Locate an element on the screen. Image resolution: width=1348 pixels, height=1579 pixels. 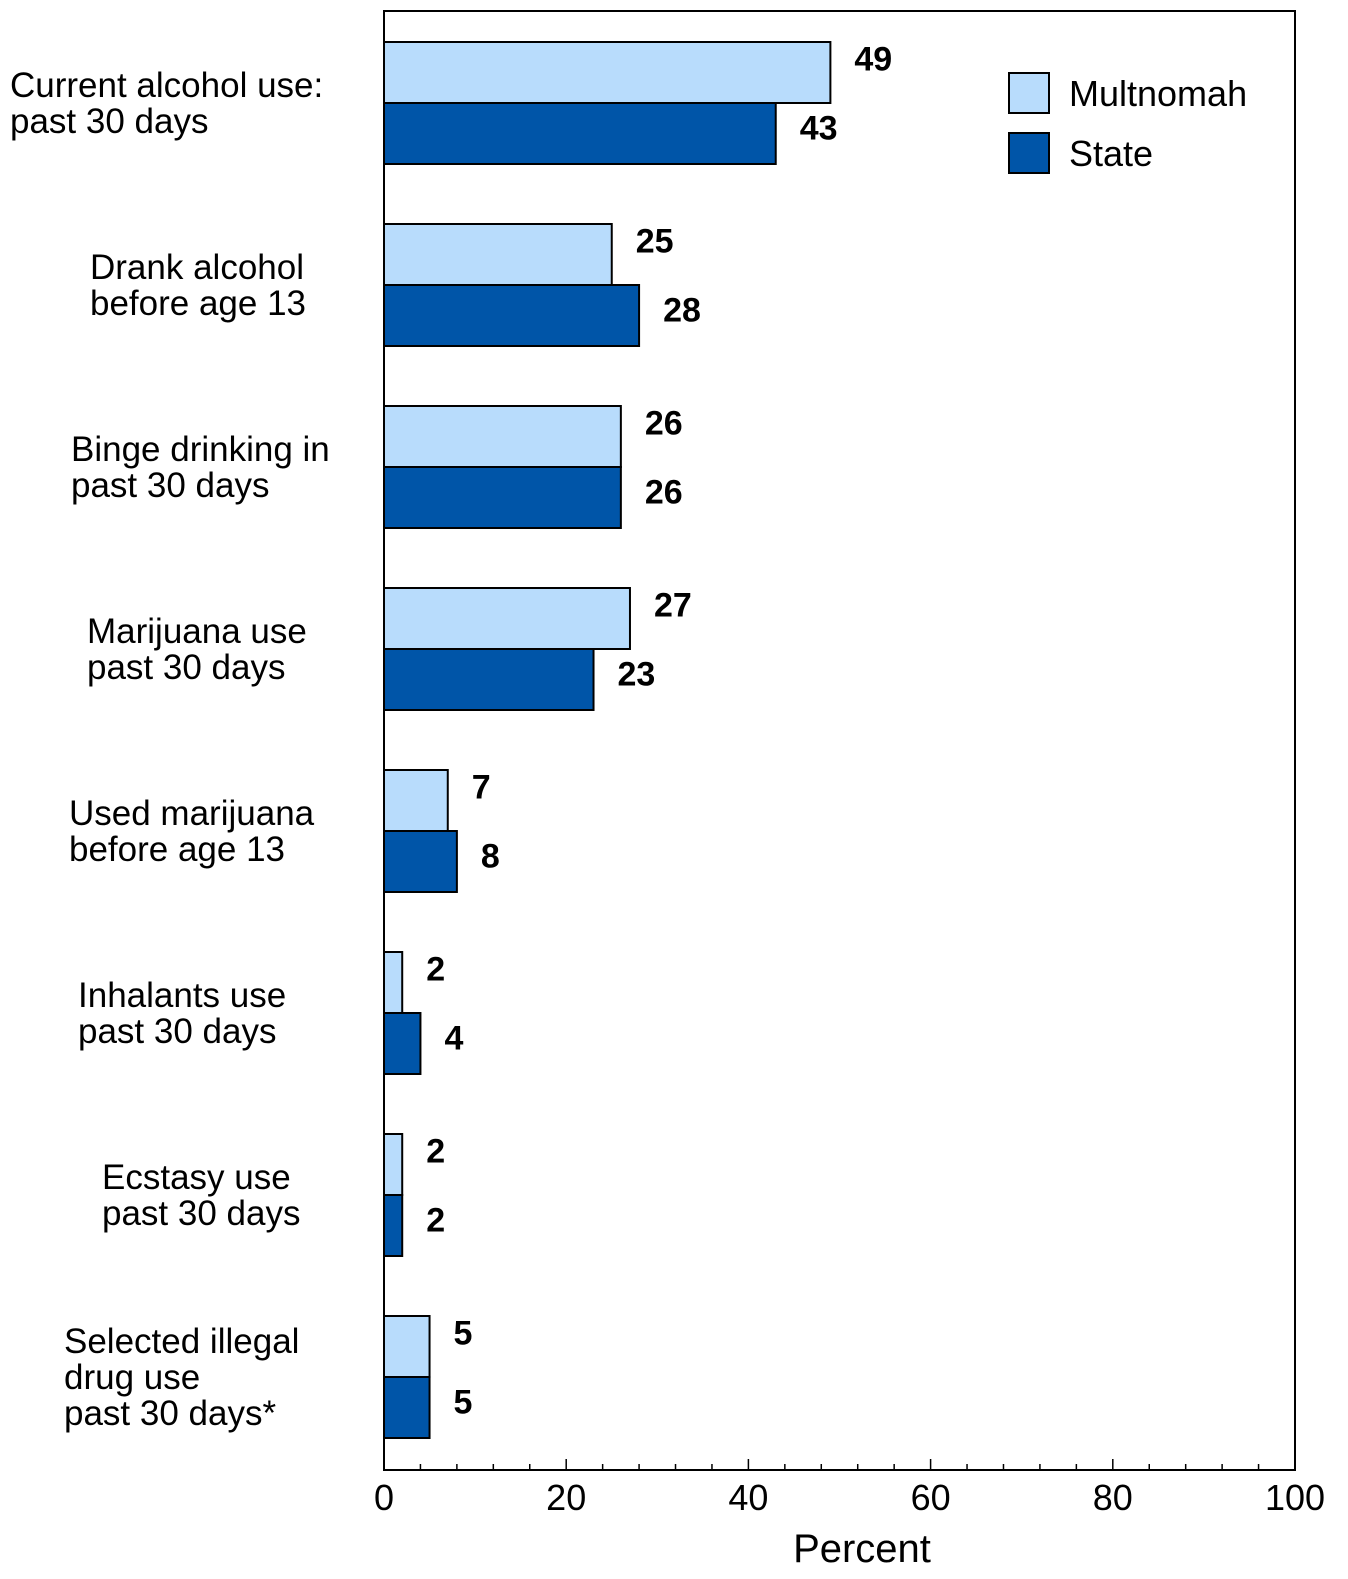
category-label: Used marijuana before age 13 is located at coordinates (192, 831).